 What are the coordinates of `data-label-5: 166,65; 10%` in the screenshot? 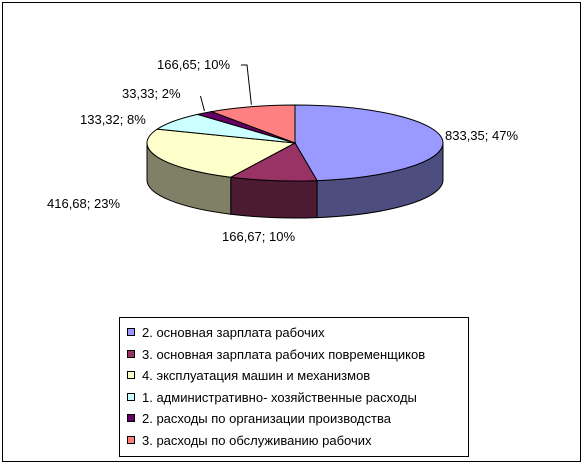 It's located at (193, 64).